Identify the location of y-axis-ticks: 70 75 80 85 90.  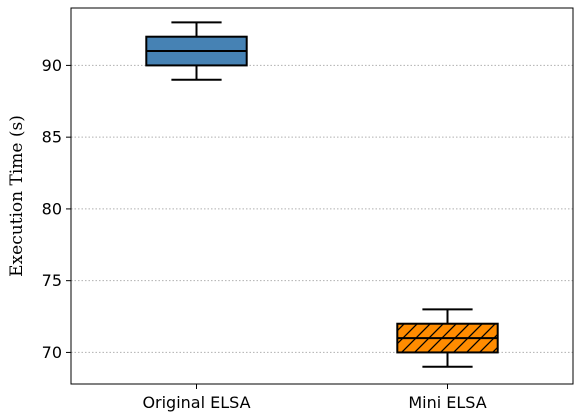
(56, 209).